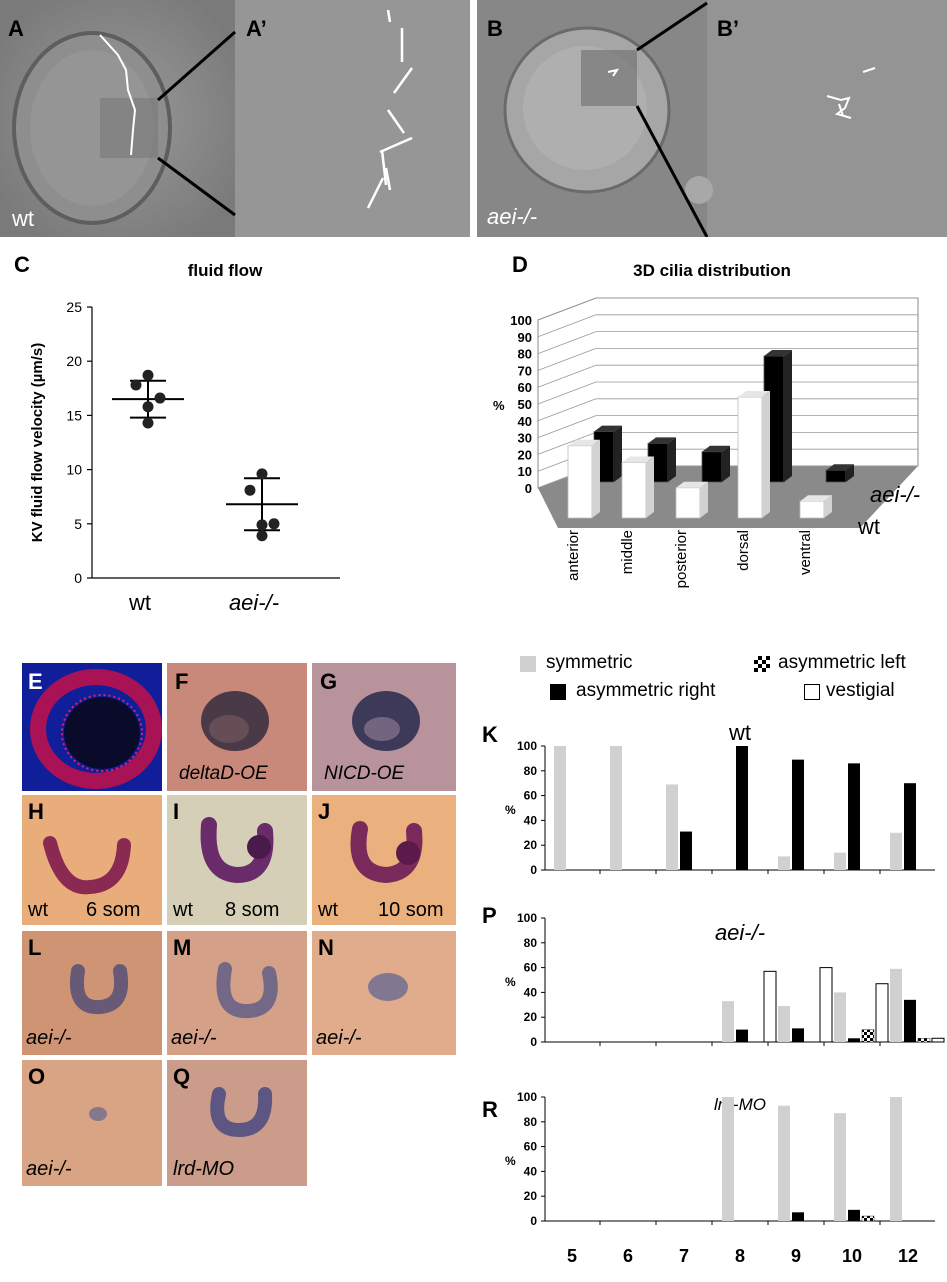 Image resolution: width=947 pixels, height=1282 pixels. Describe the element at coordinates (324, 811) in the screenshot. I see `panel-letter-J: J` at that location.